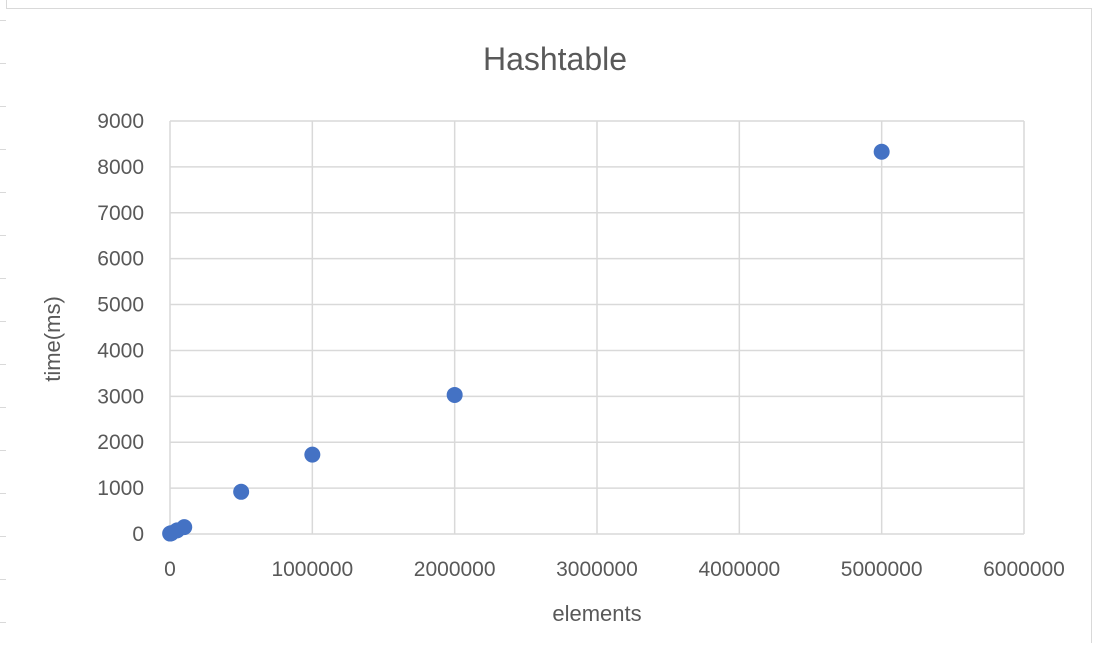 Image resolution: width=1097 pixels, height=648 pixels. What do you see at coordinates (52, 339) in the screenshot?
I see `y-axis-title: time(ms)` at bounding box center [52, 339].